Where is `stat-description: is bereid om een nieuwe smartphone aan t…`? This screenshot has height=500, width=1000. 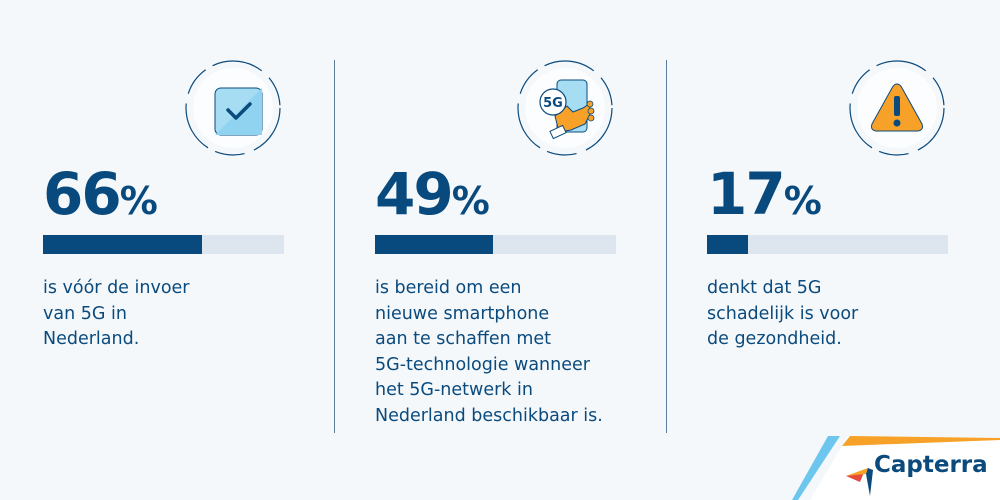
stat-description: is bereid om een nieuwe smartphone aan t… is located at coordinates (515, 352).